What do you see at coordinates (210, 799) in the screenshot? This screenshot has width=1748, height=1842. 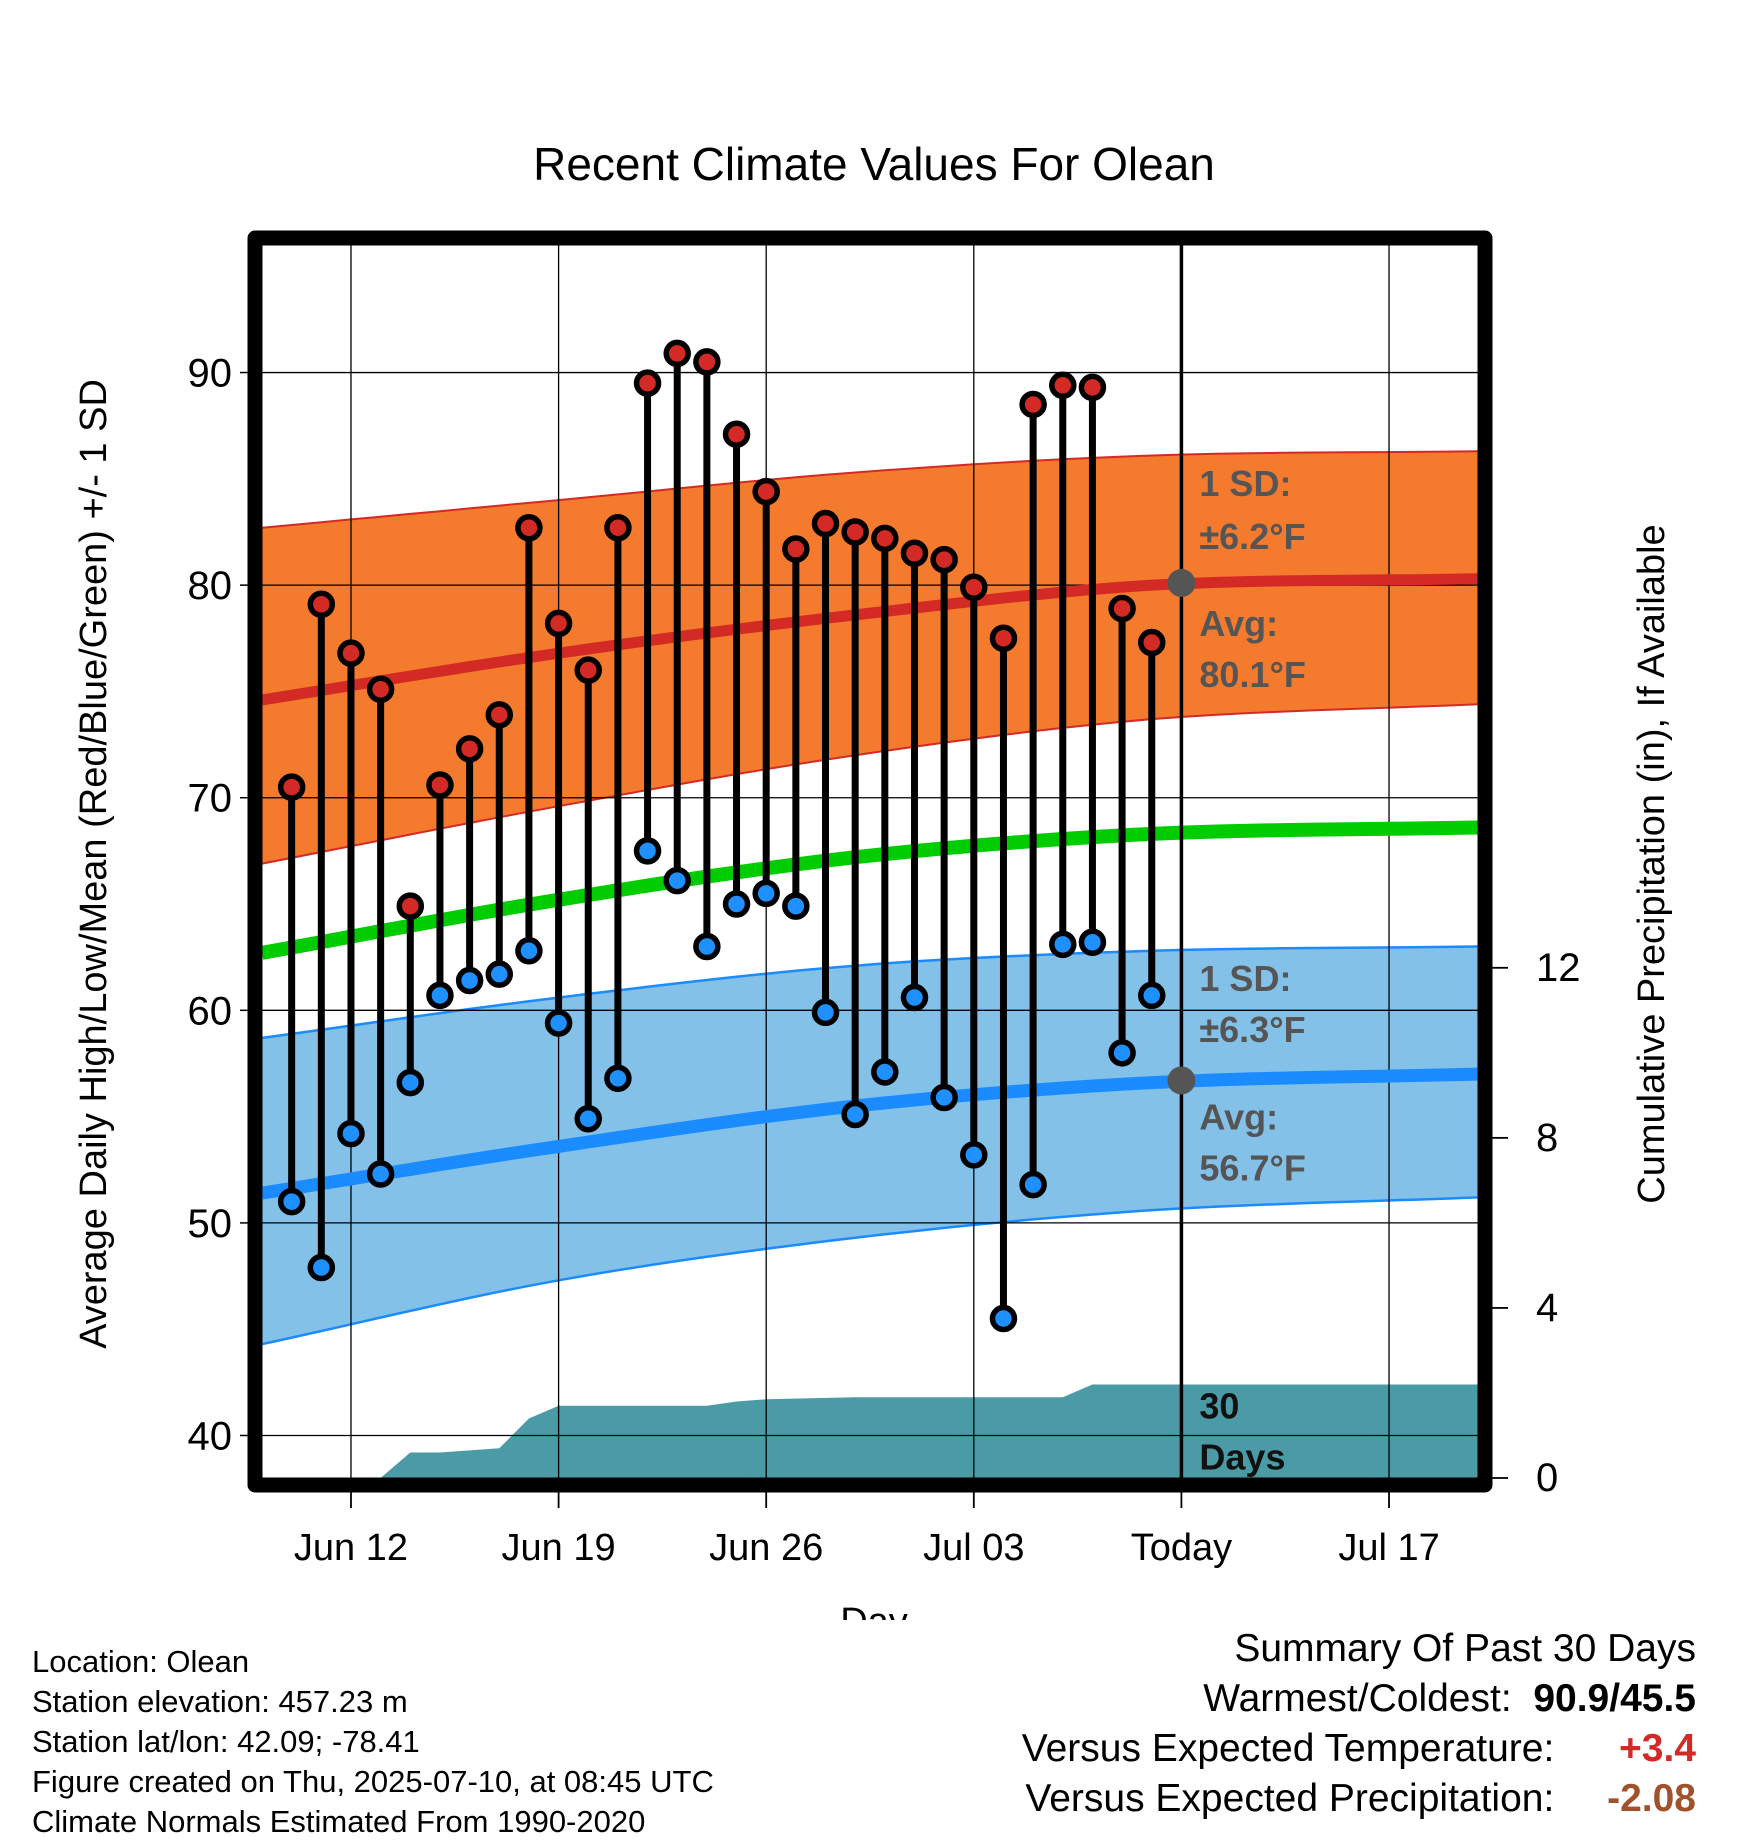 I see `y-tick-label-70: 70` at bounding box center [210, 799].